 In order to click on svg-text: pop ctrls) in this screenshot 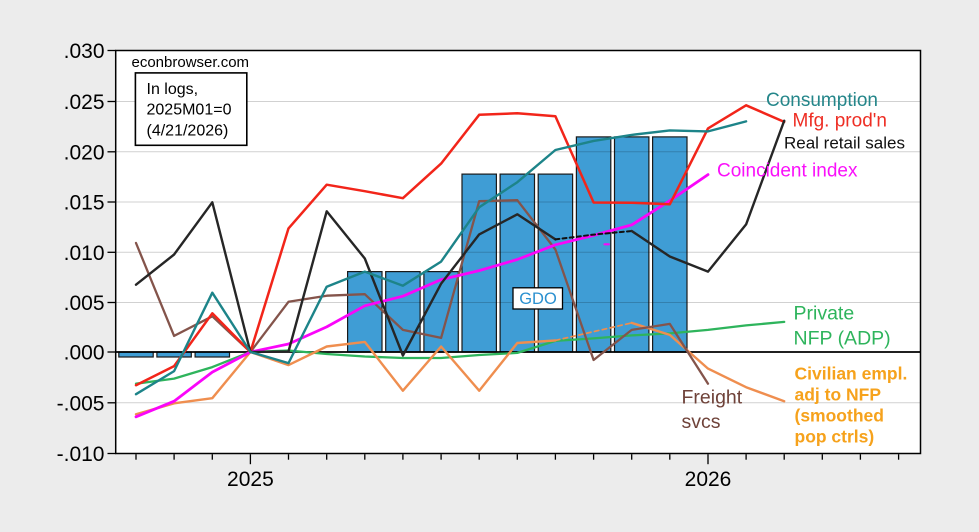, I will do `click(835, 437)`.